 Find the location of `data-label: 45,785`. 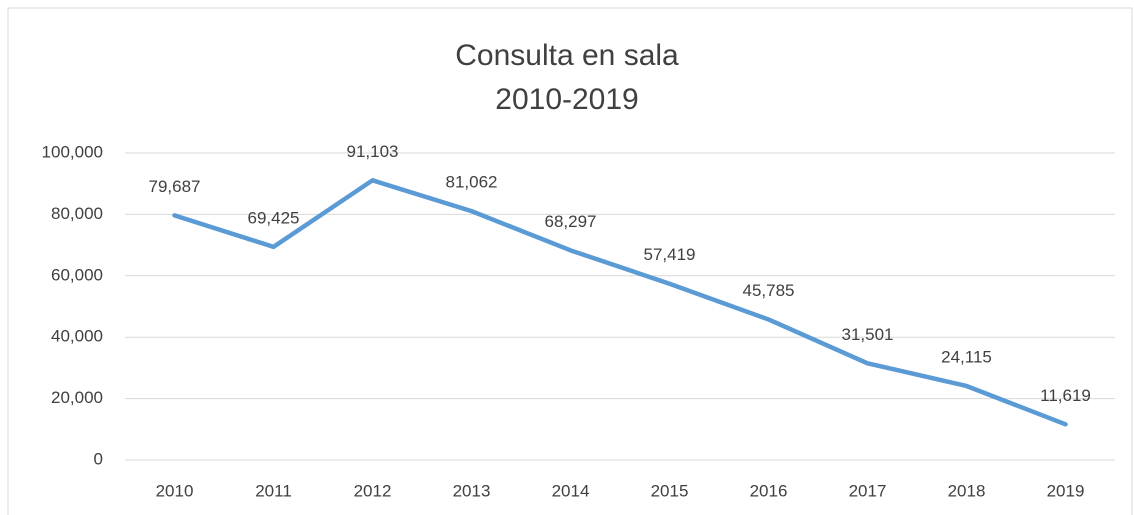

data-label: 45,785 is located at coordinates (769, 290).